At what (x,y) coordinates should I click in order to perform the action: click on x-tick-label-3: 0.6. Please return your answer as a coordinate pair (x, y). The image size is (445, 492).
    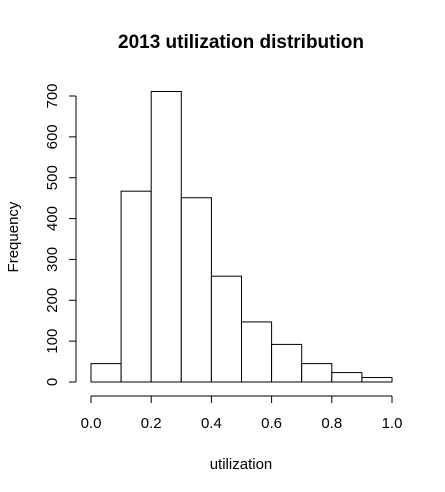
    Looking at the image, I should click on (271, 423).